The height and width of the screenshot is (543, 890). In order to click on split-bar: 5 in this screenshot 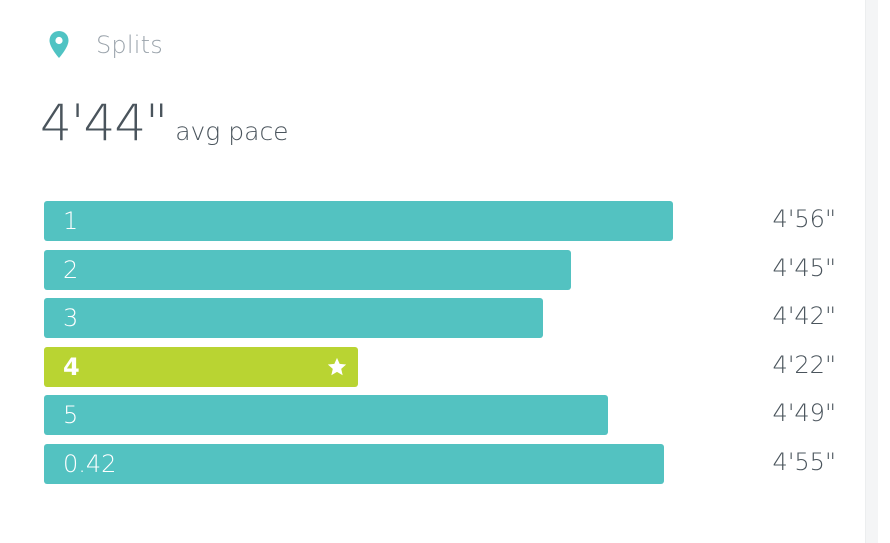, I will do `click(326, 415)`.